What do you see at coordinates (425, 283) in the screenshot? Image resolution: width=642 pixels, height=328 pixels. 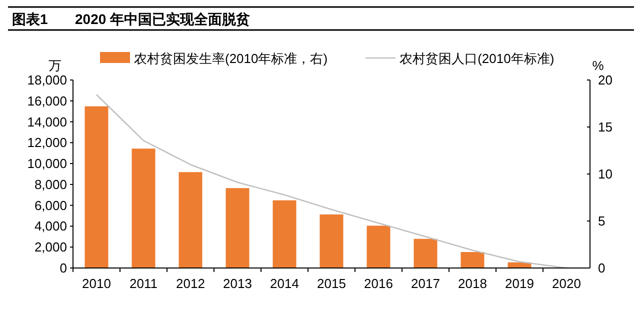 I see `x-tick-label: 2017` at bounding box center [425, 283].